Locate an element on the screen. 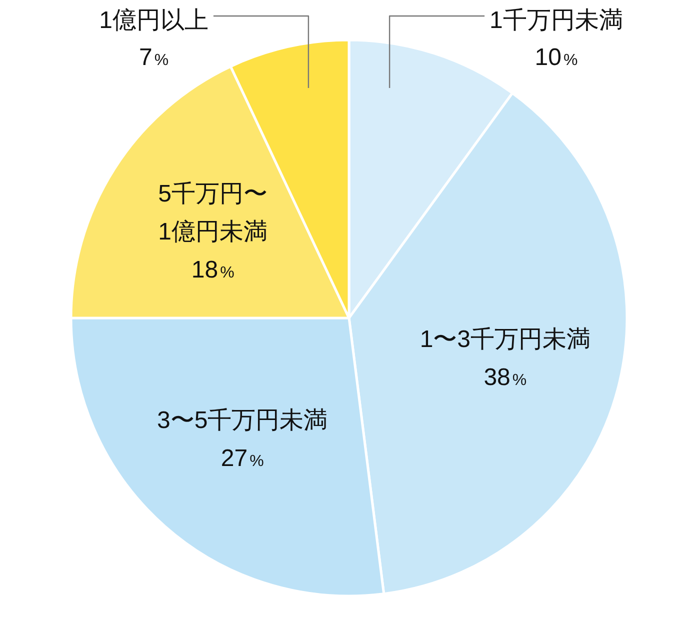 The width and height of the screenshot is (700, 640). data-label: 27% is located at coordinates (242, 458).